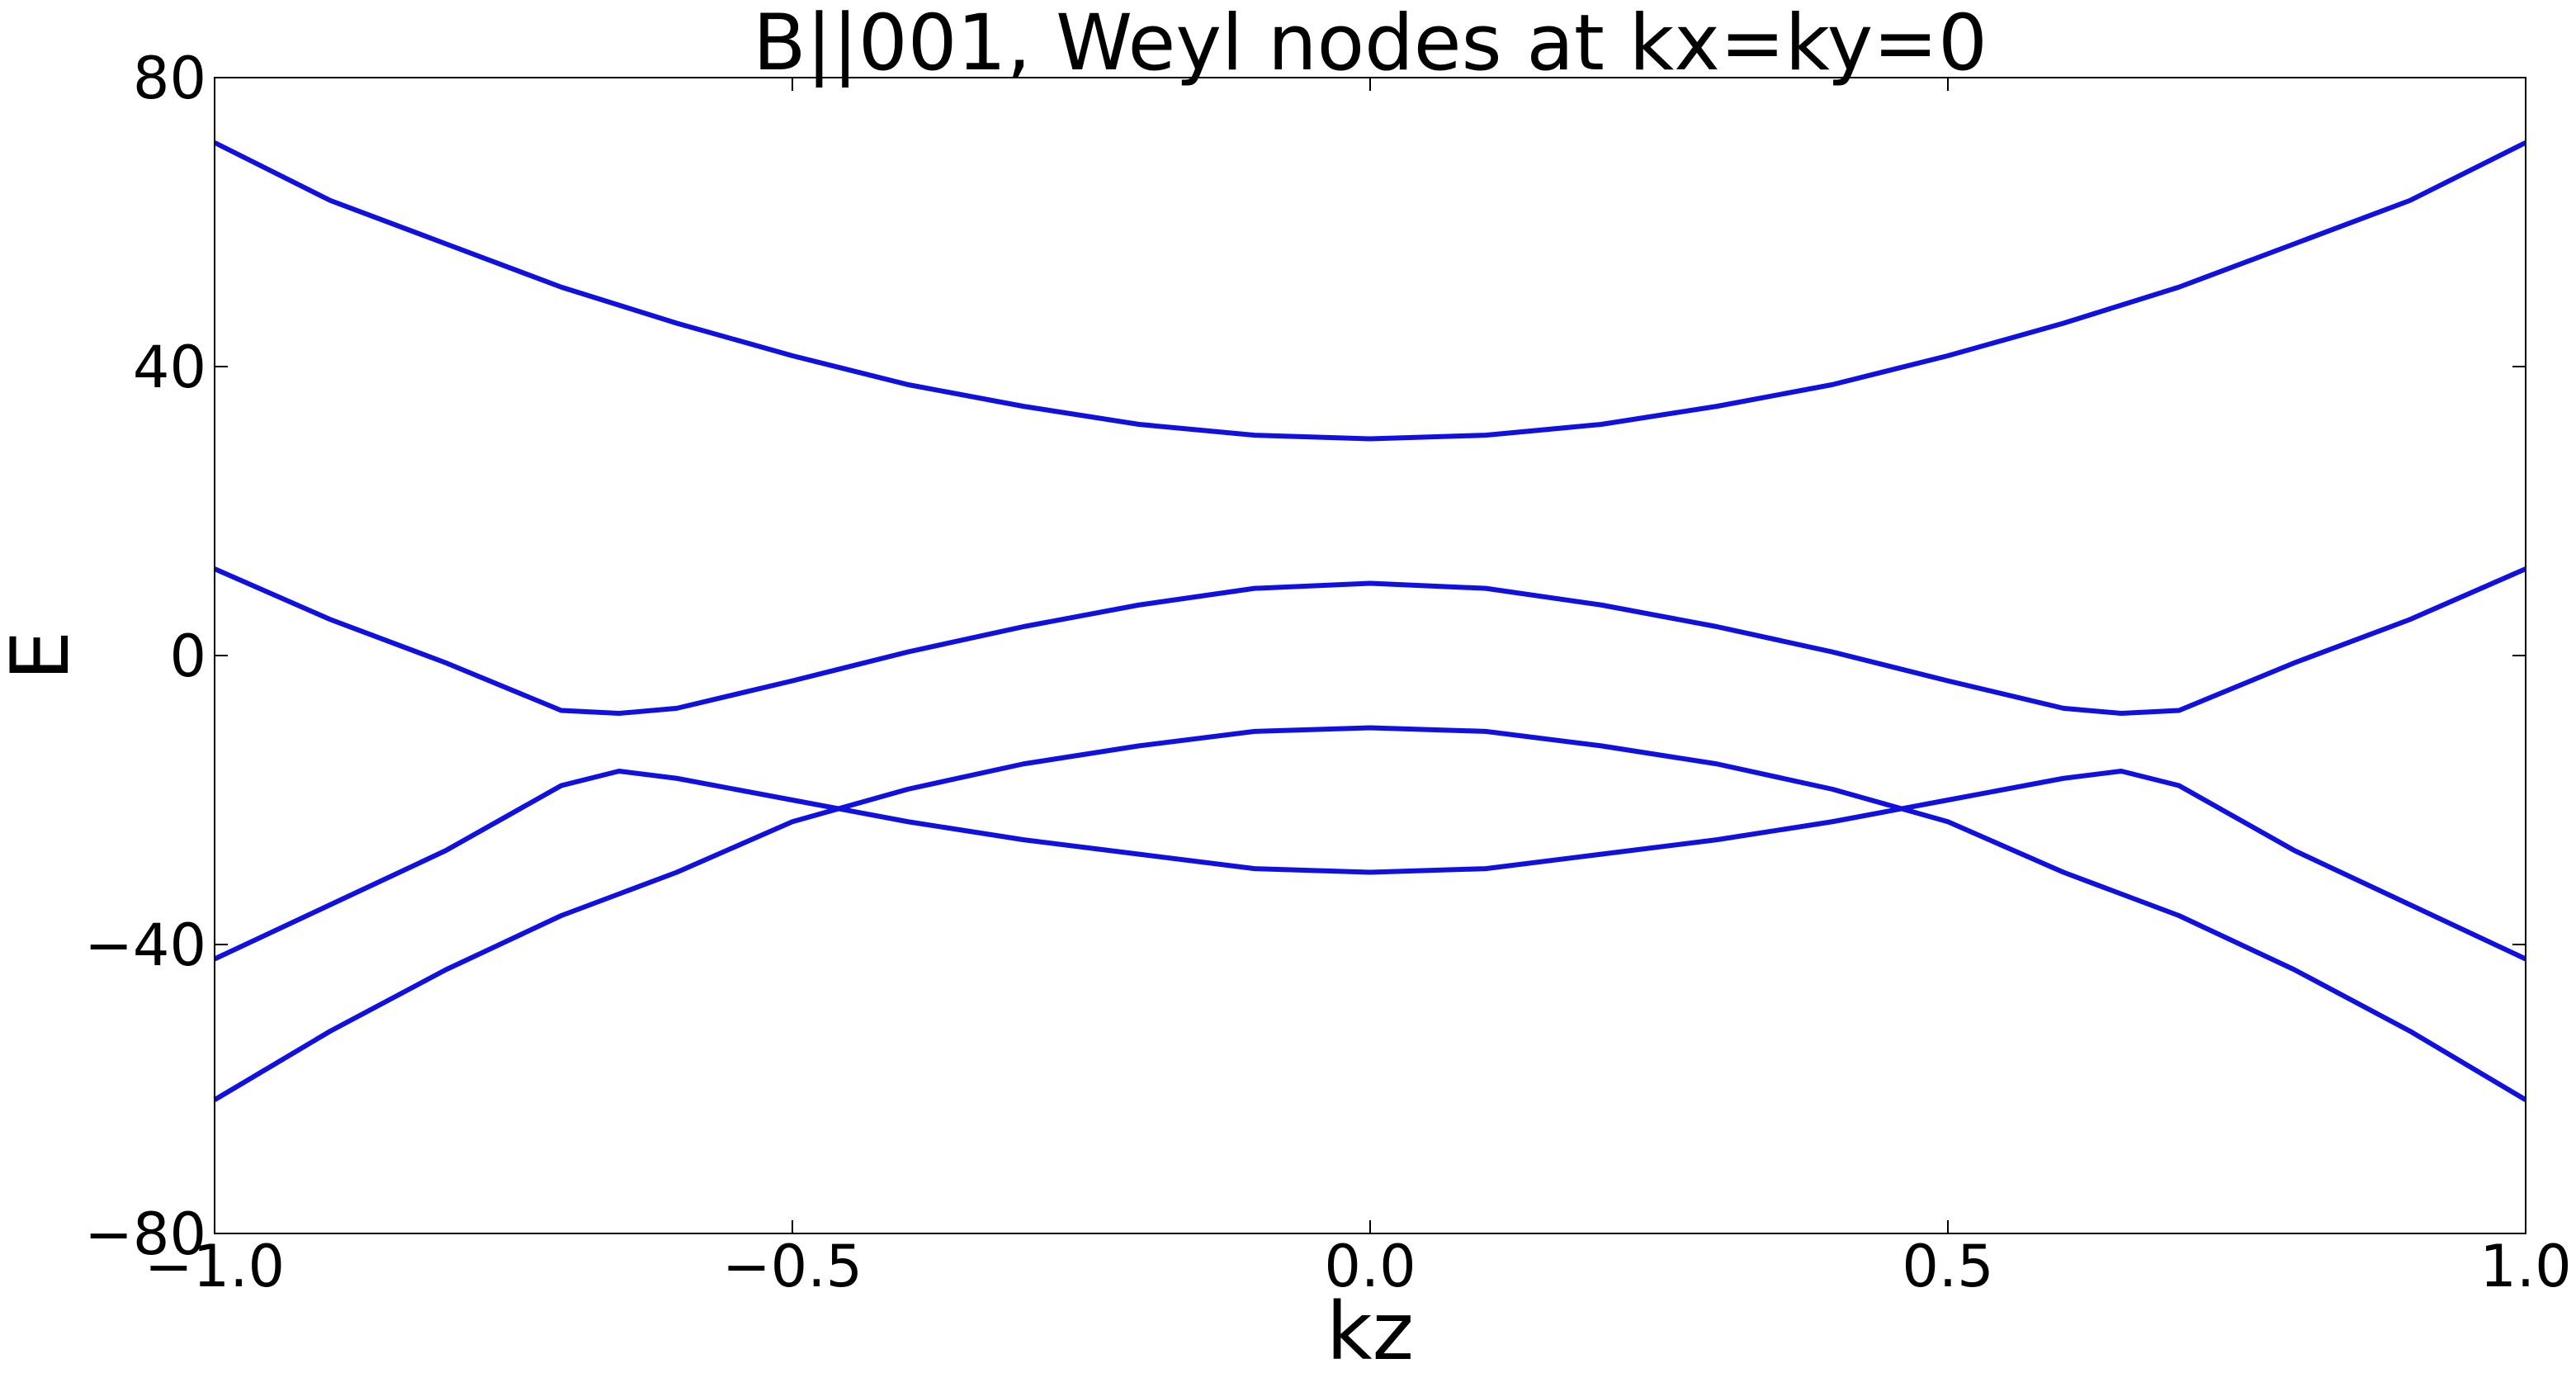 The width and height of the screenshot is (2576, 1373). What do you see at coordinates (1370, 1267) in the screenshot?
I see `x-tick-label: 0.0` at bounding box center [1370, 1267].